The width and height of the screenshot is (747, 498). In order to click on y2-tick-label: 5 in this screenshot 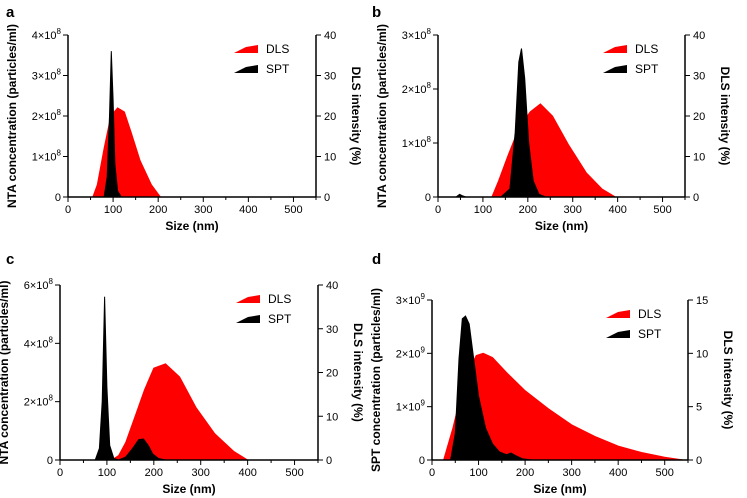, I will do `click(699, 408)`.